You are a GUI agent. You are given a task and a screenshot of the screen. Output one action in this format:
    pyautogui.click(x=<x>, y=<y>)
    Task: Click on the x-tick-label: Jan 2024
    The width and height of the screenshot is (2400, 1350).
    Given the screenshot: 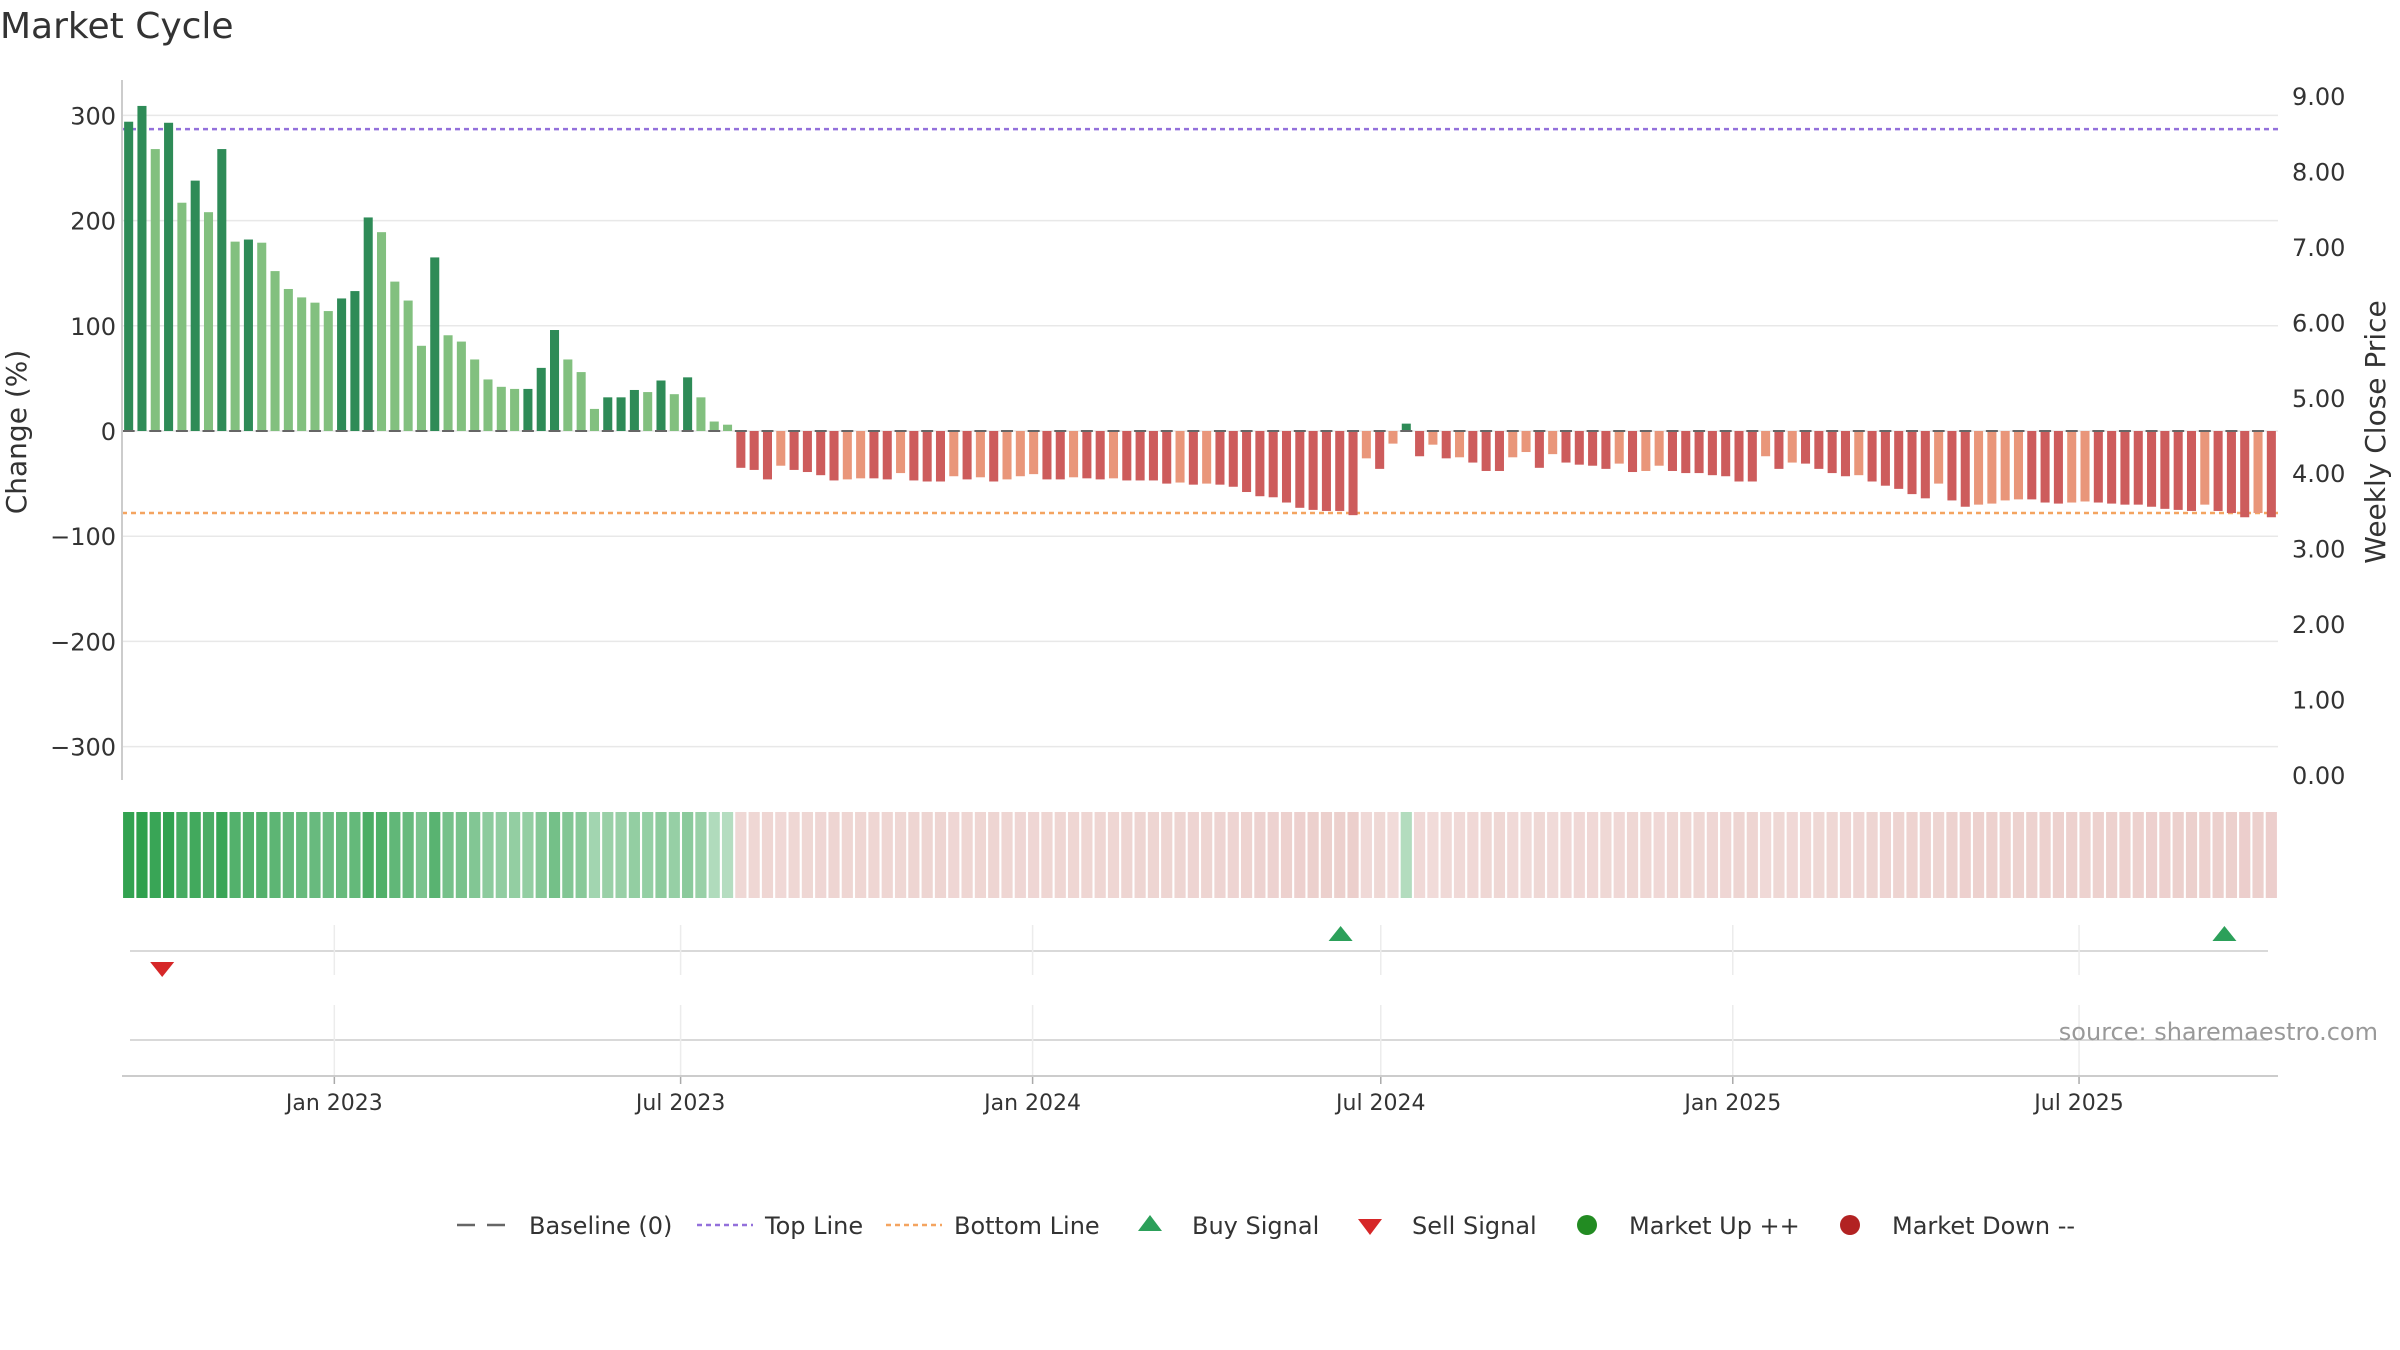 What is the action you would take?
    pyautogui.click(x=1031, y=1103)
    